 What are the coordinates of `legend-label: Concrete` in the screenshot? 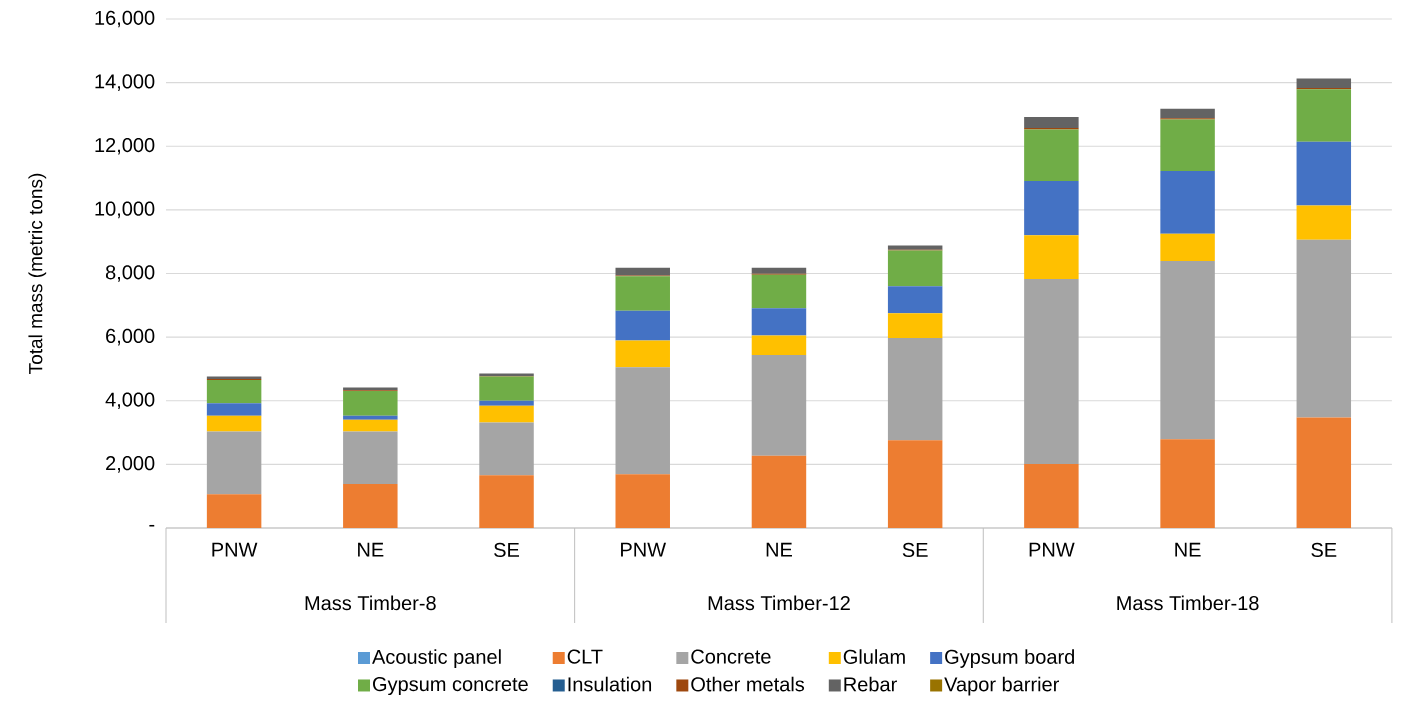 It's located at (731, 656).